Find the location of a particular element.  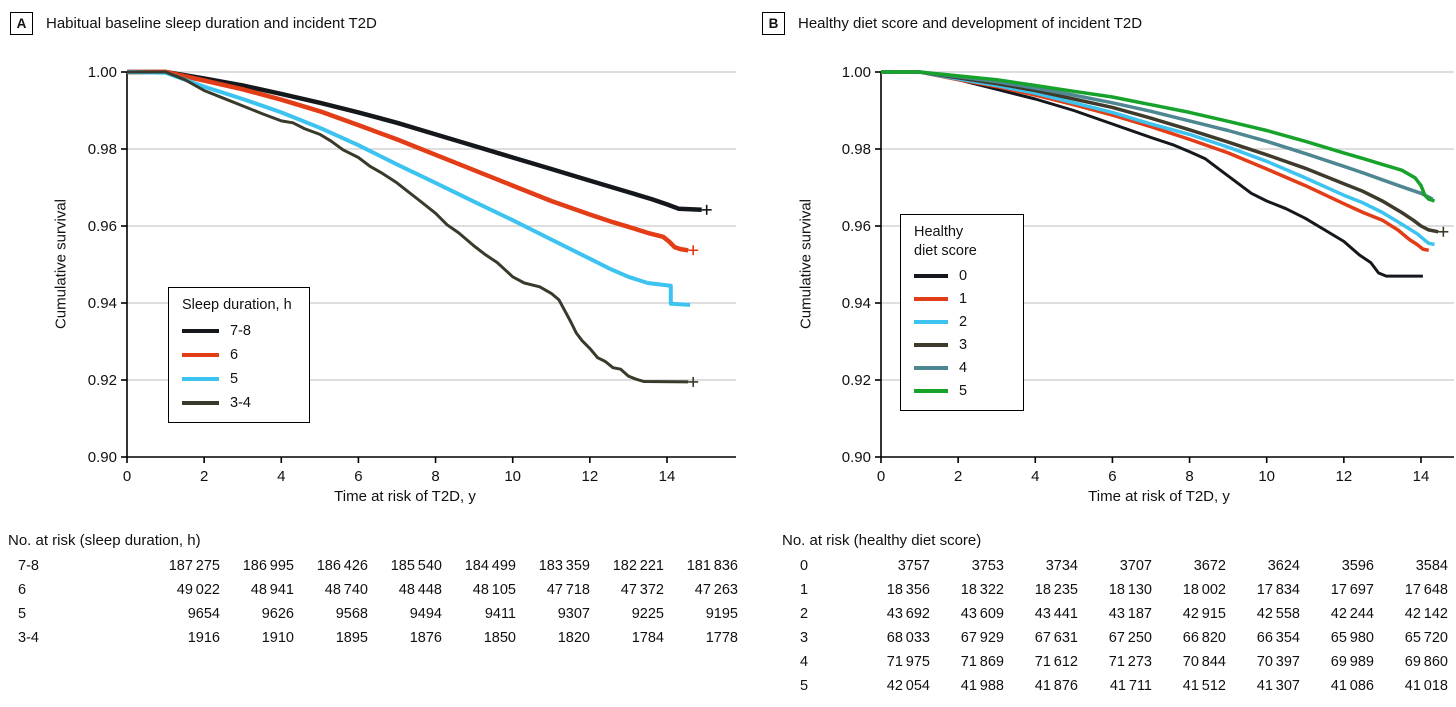

legend-item-5: 5 is located at coordinates (241, 379).